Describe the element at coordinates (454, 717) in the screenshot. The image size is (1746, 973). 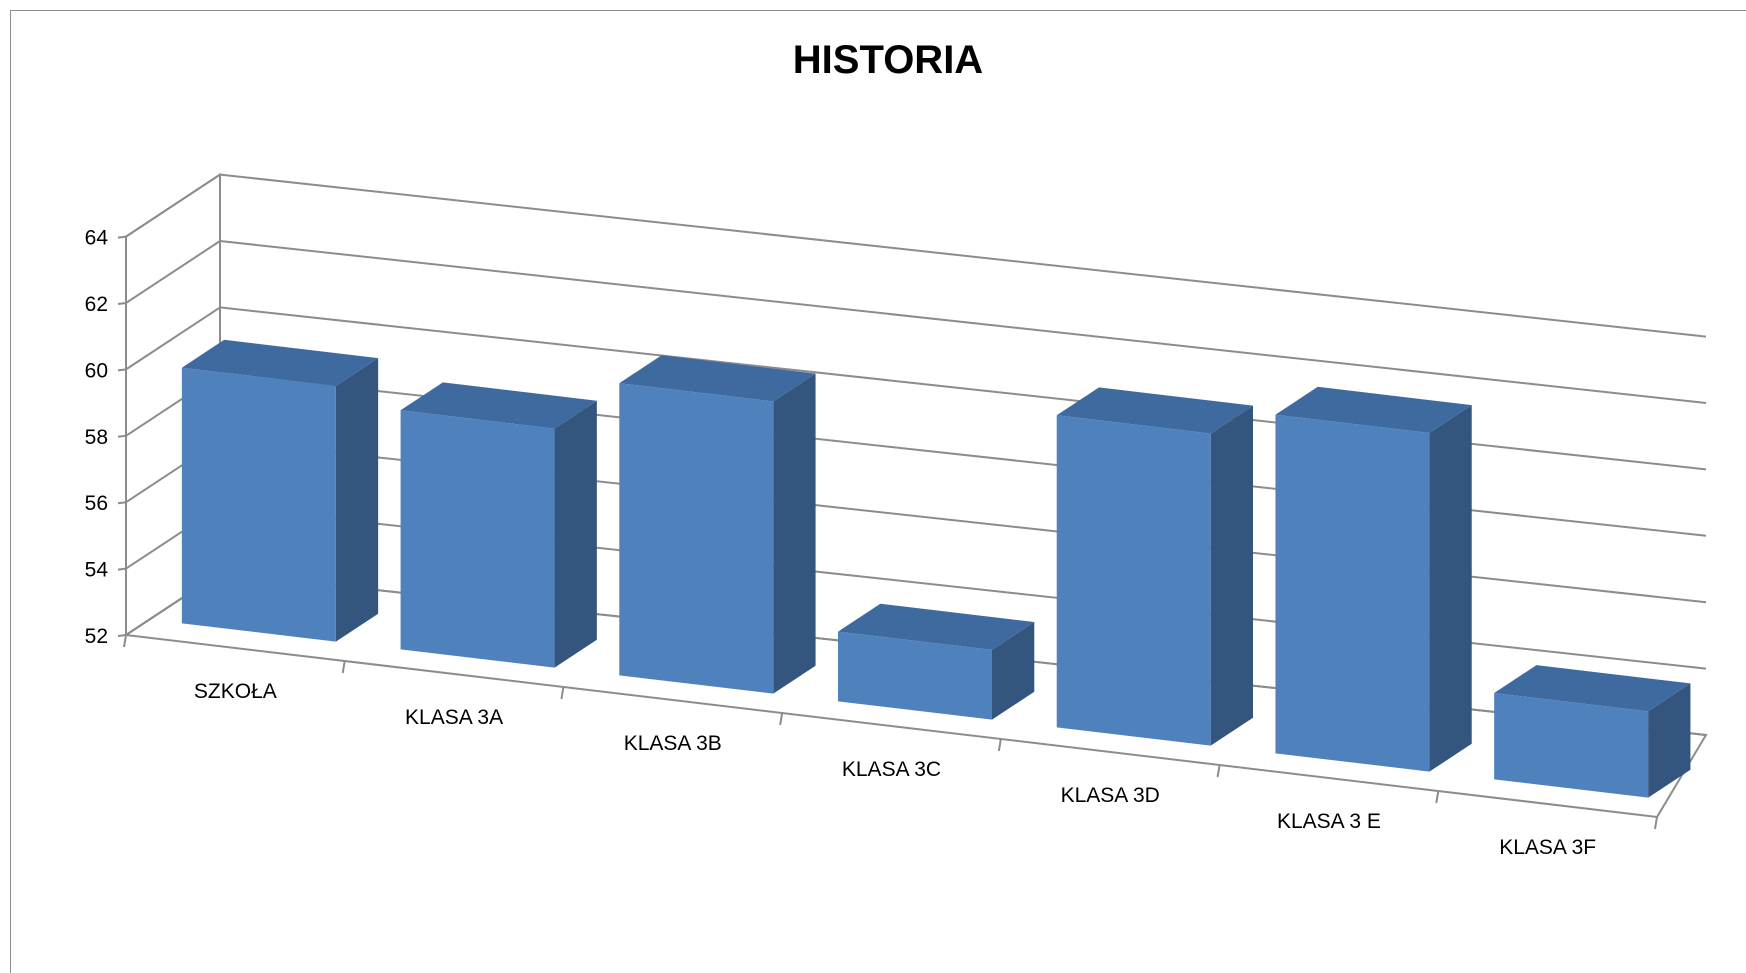
I see `x-category-label: KLASA 3A` at that location.